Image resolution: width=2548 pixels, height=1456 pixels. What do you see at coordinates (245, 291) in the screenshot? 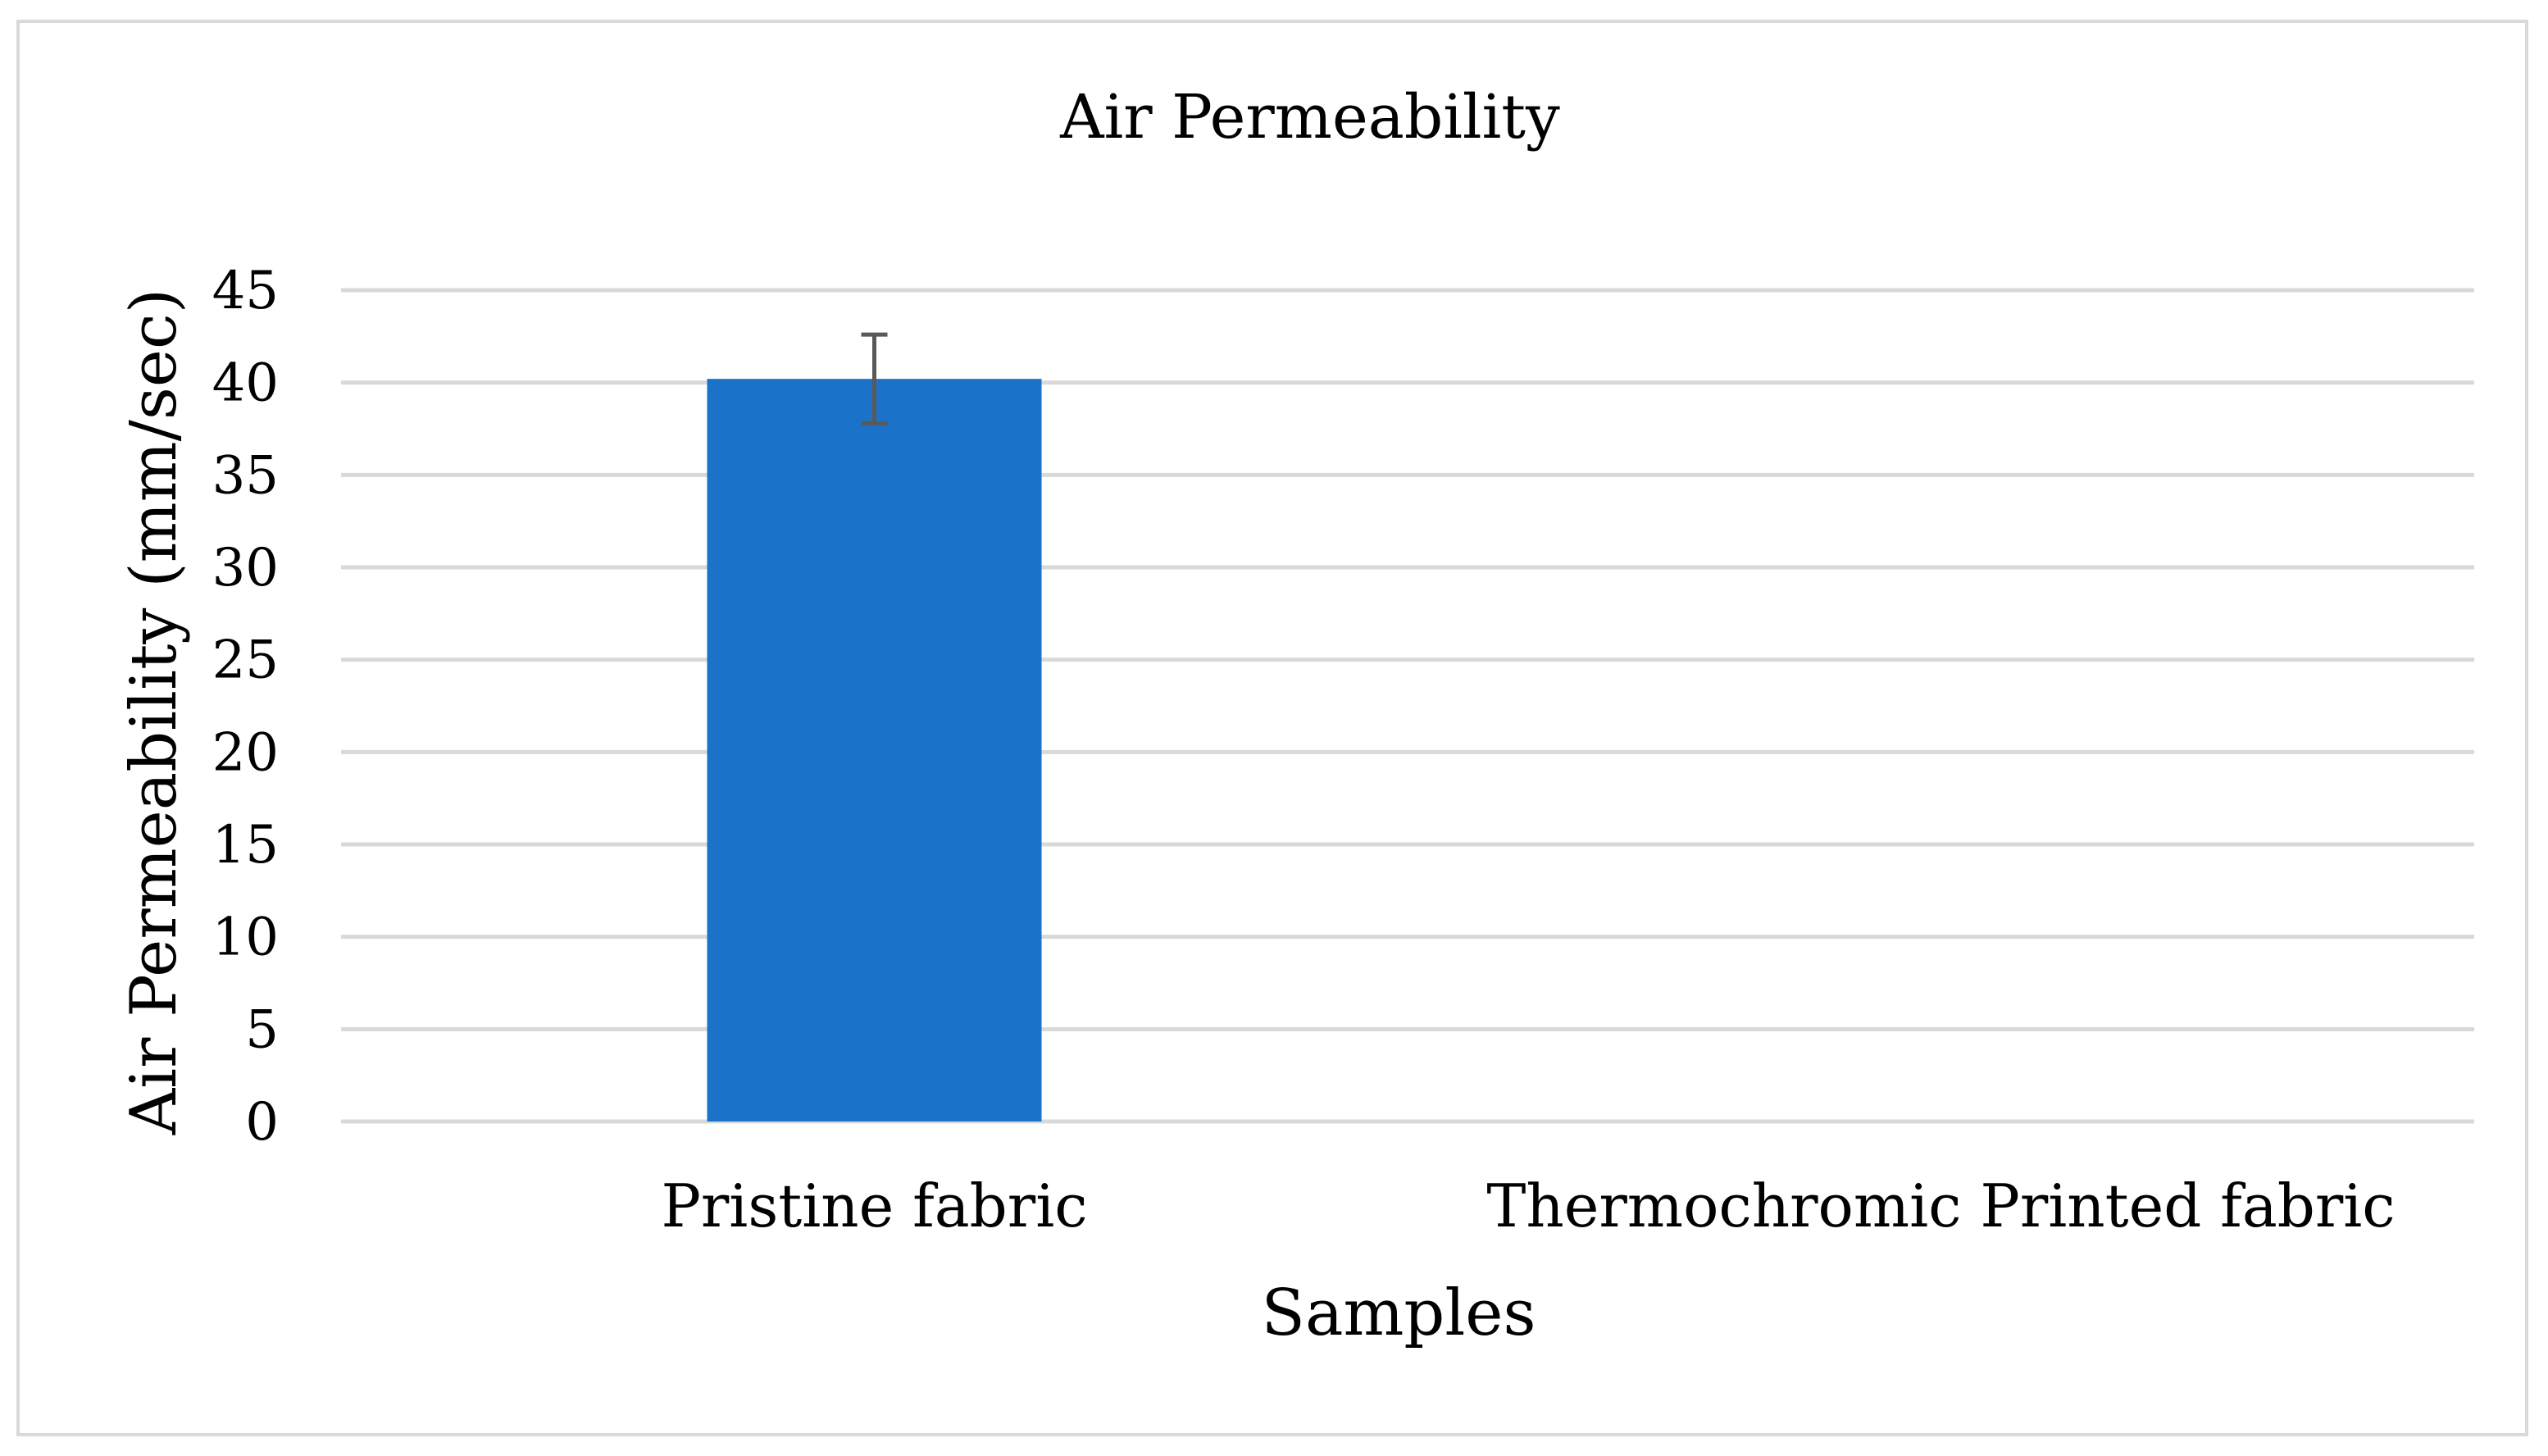
I see `y-tick-label: 45` at bounding box center [245, 291].